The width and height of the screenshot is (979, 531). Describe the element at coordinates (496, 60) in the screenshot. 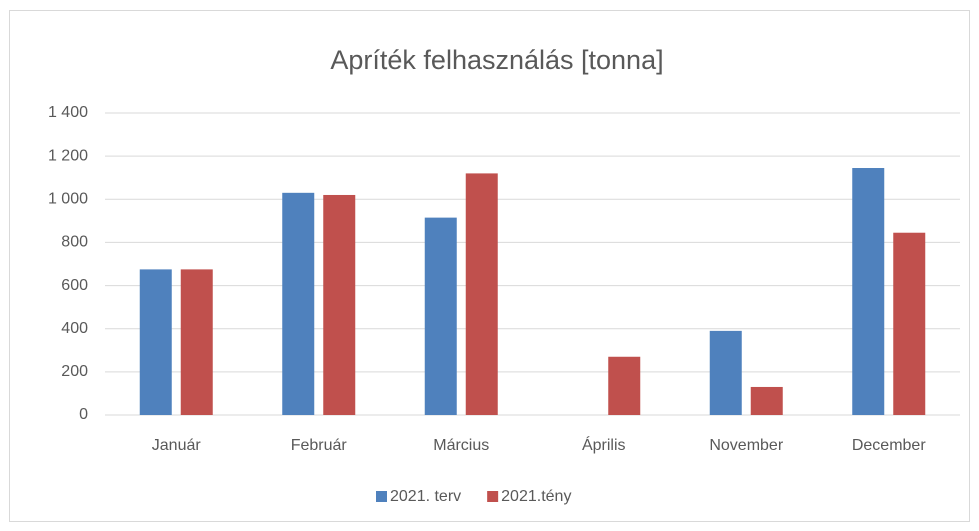

I see `chart-title: Apríték felhasználás [tonna]` at that location.